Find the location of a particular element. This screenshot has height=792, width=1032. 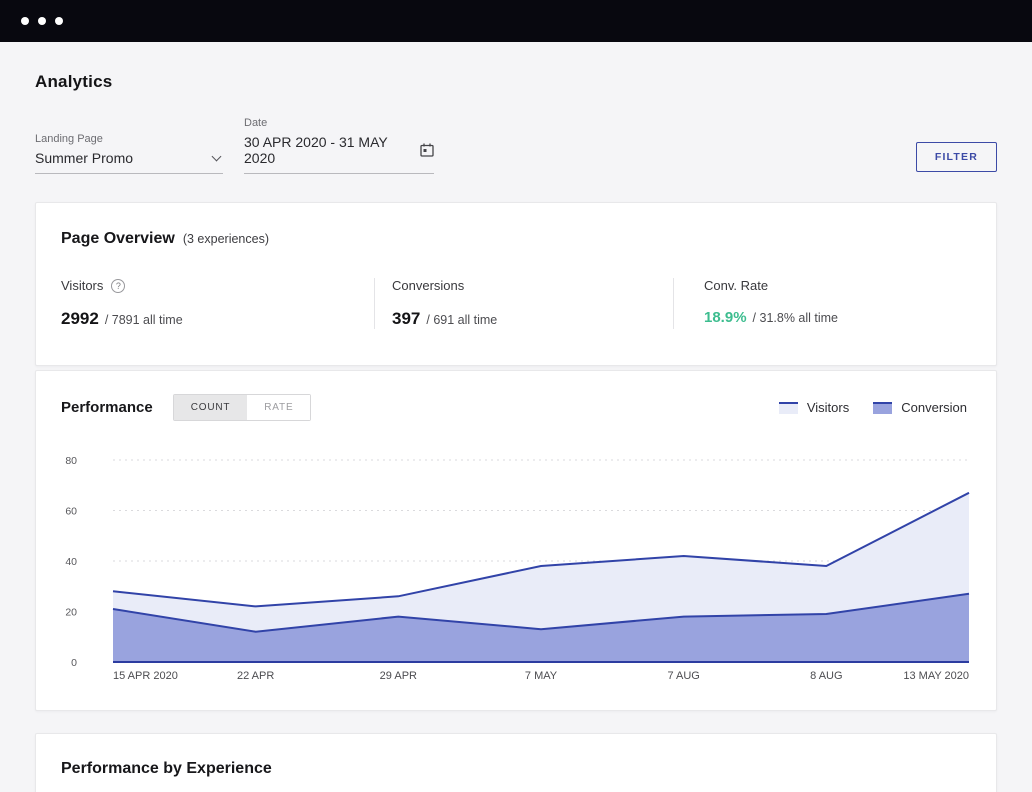

visitors-value: 2992 is located at coordinates (80, 318).